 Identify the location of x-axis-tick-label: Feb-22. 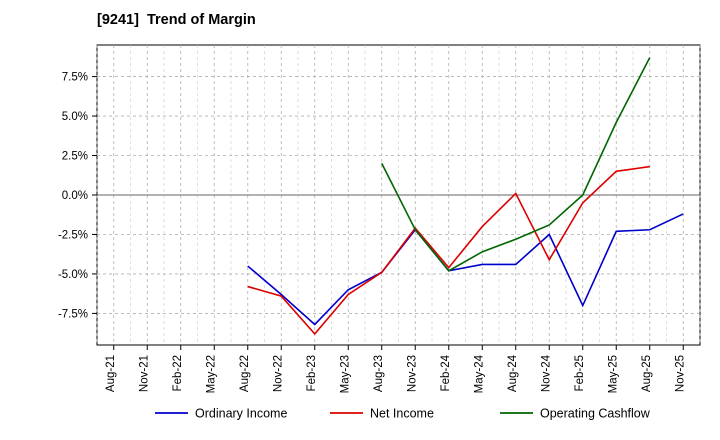
(178, 373).